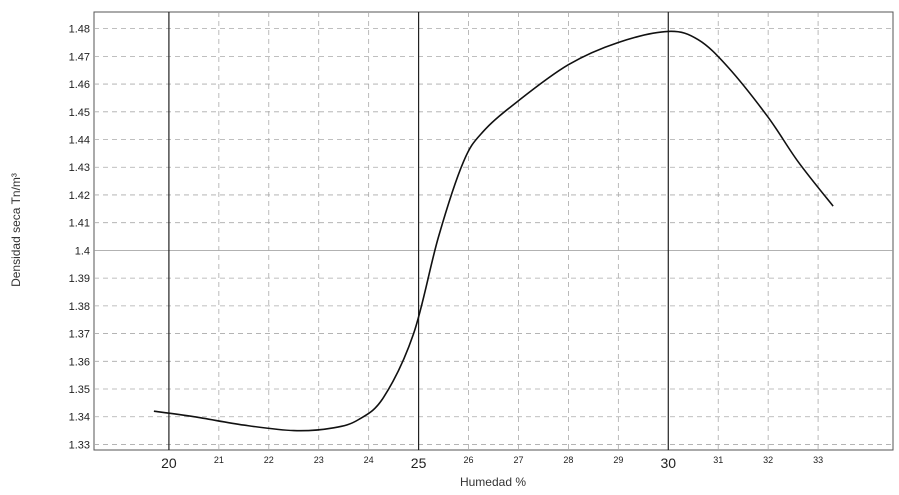 This screenshot has width=899, height=495. What do you see at coordinates (269, 460) in the screenshot?
I see `x-tick-label: 22` at bounding box center [269, 460].